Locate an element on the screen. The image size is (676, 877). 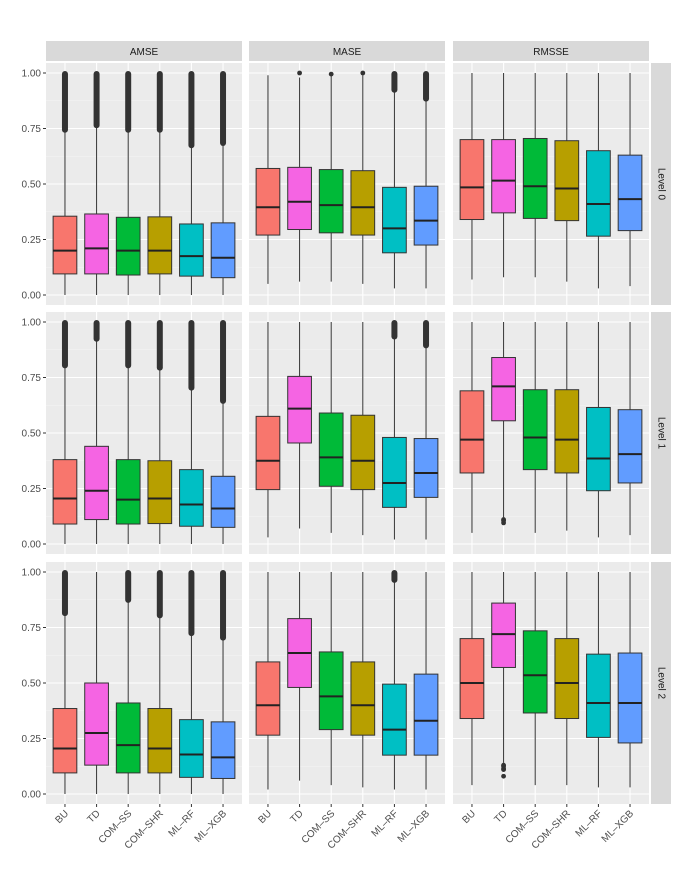
outlier-point-com-shr is located at coordinates (363, 73).